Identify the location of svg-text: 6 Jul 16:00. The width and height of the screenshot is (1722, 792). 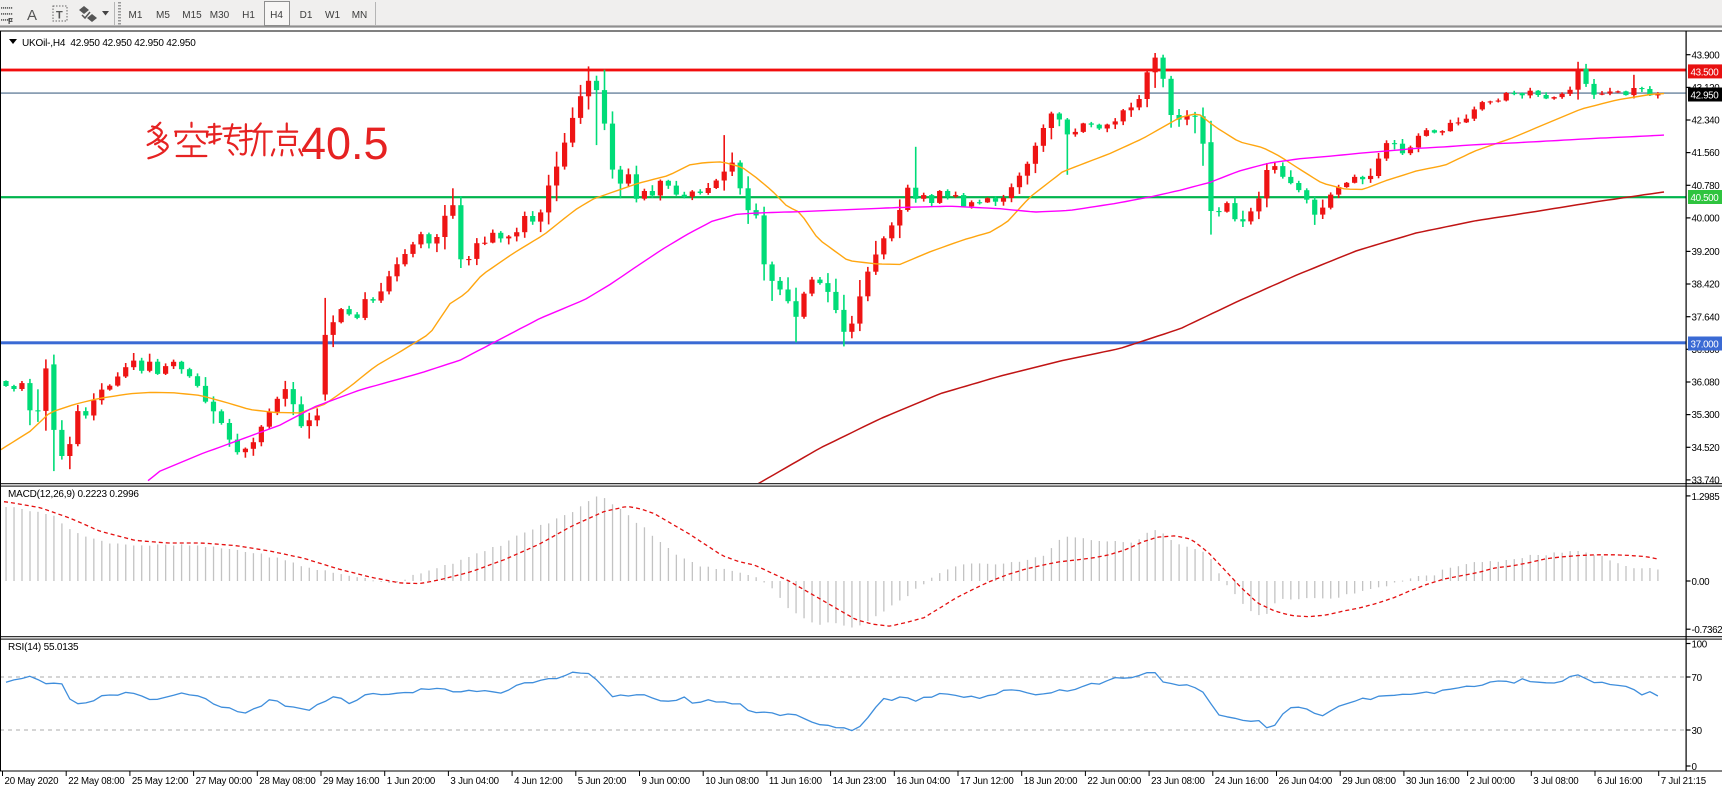
(1620, 781).